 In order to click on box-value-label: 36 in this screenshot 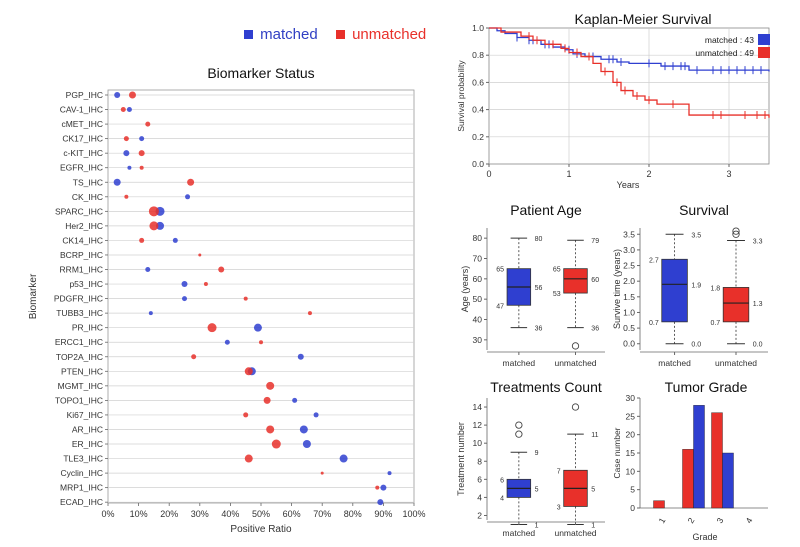, I will do `click(539, 329)`.